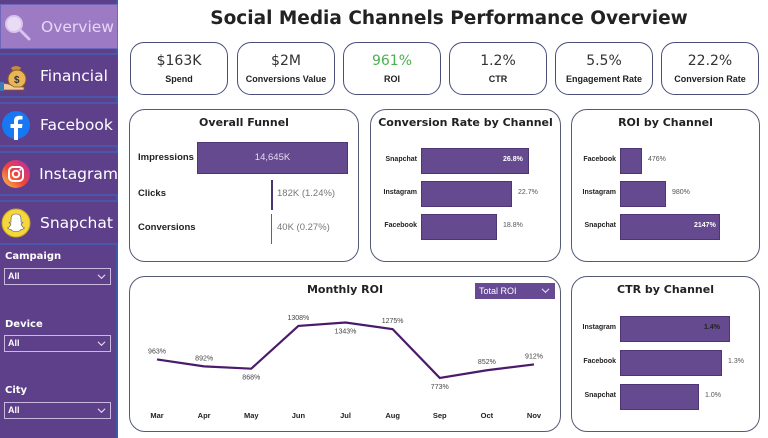  I want to click on kpi-label: CTR, so click(498, 79).